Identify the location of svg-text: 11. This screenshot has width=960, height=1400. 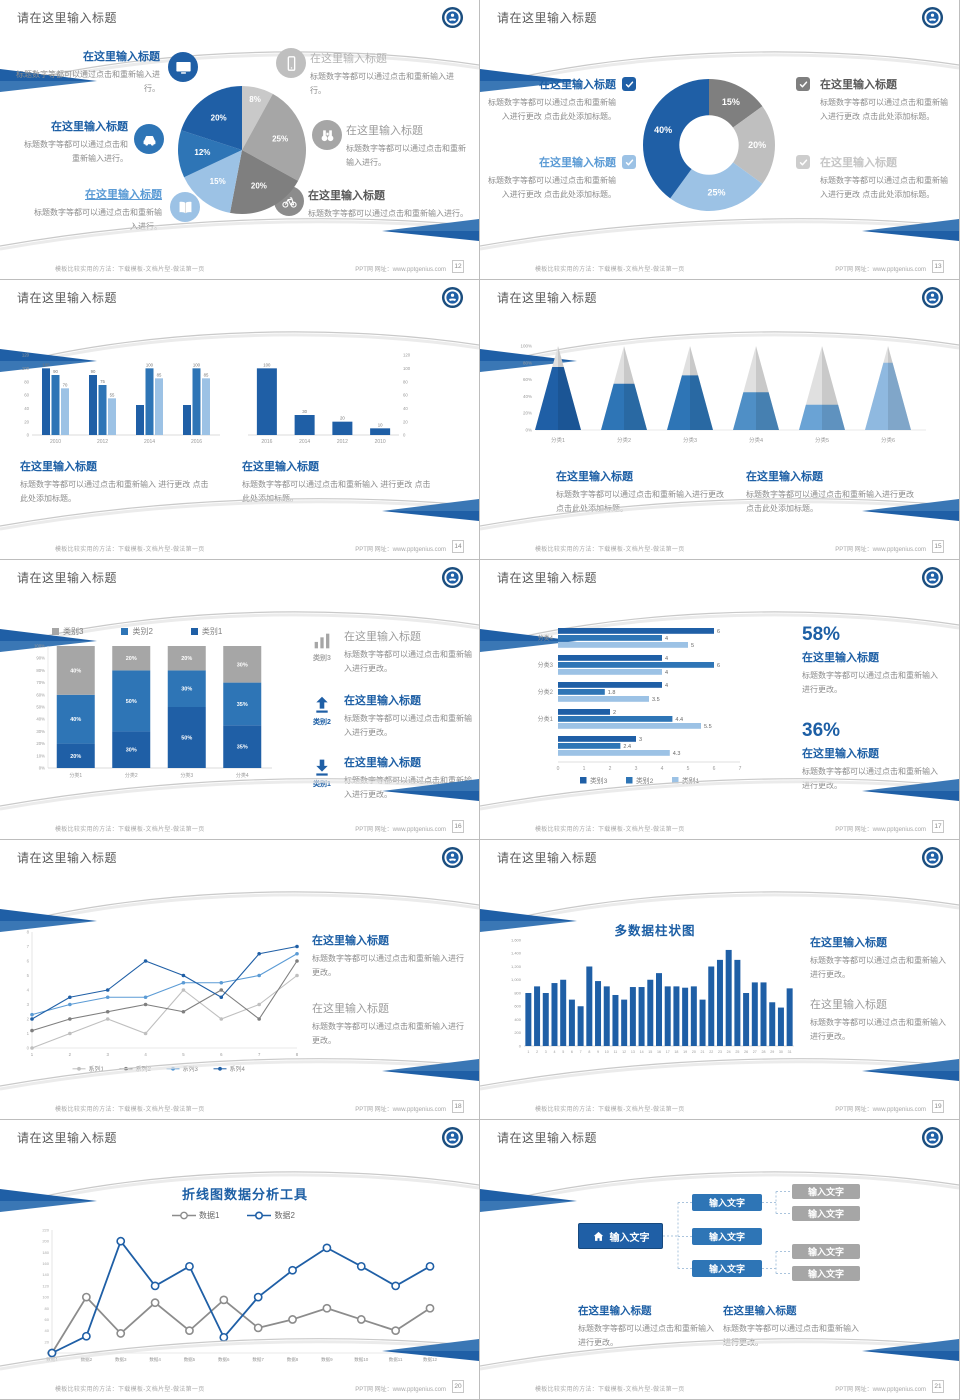
(616, 1052).